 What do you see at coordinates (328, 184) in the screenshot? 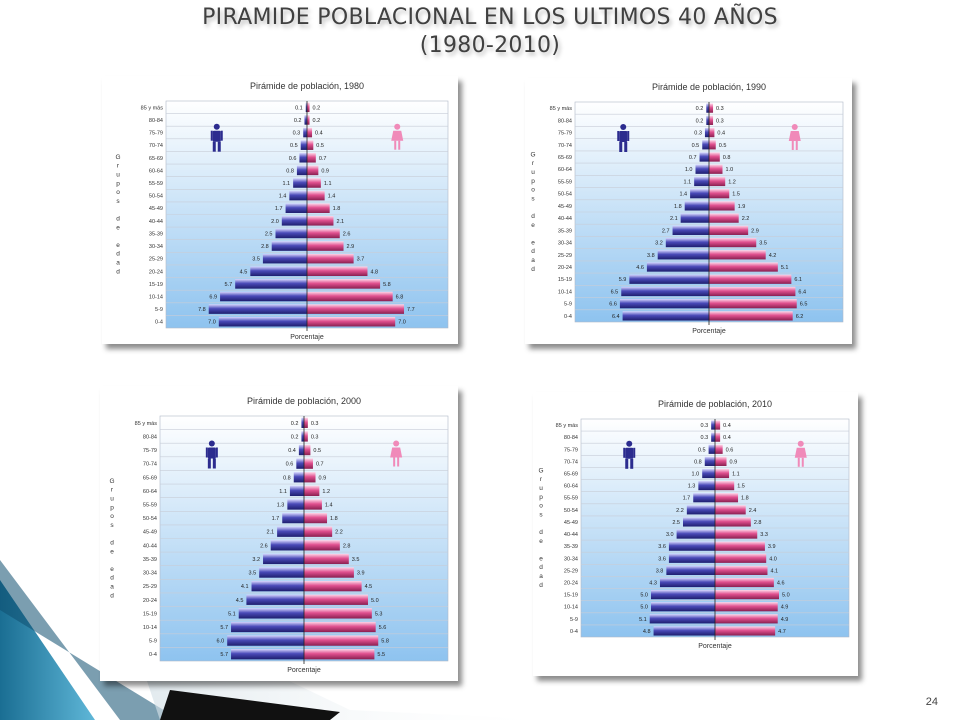
I see `female-value-label: 1.1` at bounding box center [328, 184].